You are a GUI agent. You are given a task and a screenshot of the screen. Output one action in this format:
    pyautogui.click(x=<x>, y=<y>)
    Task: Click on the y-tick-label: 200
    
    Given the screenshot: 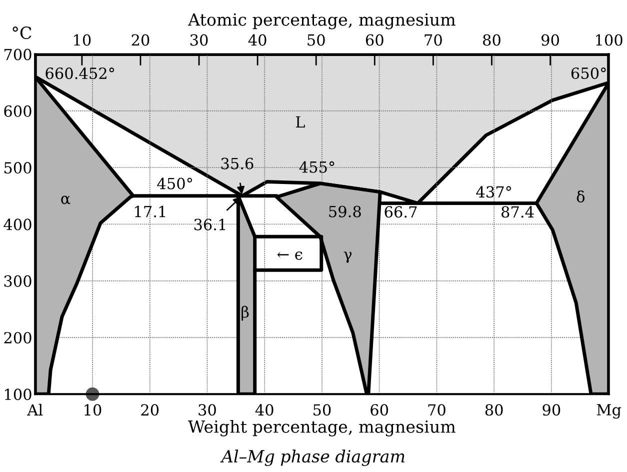 What is the action you would take?
    pyautogui.click(x=18, y=338)
    